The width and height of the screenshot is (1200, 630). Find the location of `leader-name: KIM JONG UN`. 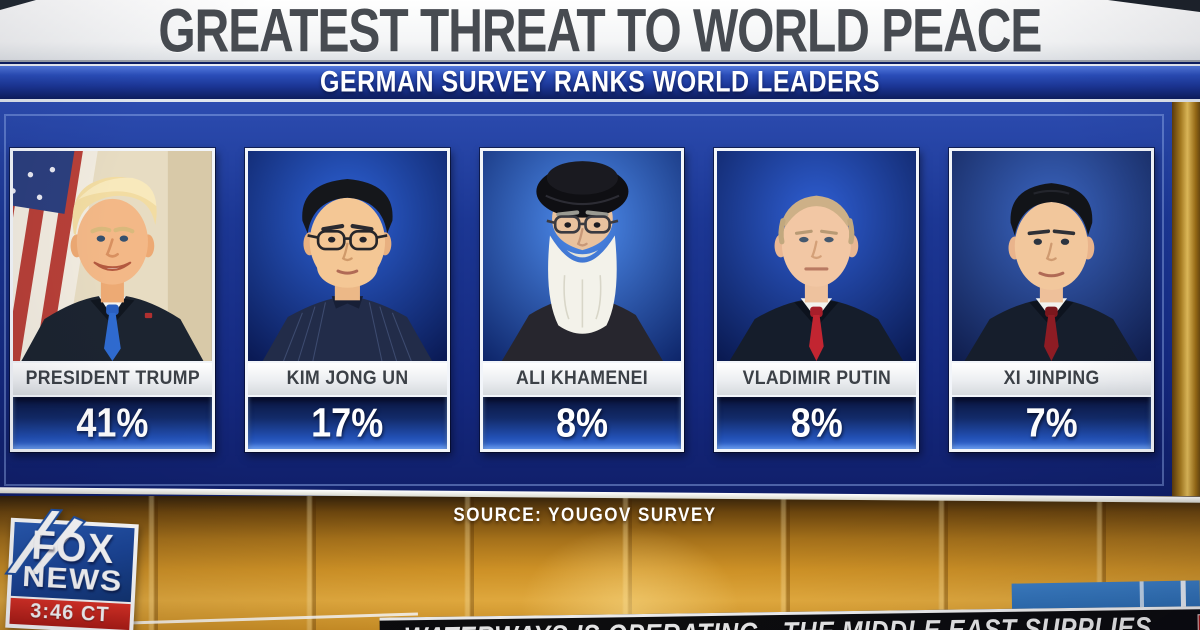

leader-name: KIM JONG UN is located at coordinates (347, 378).